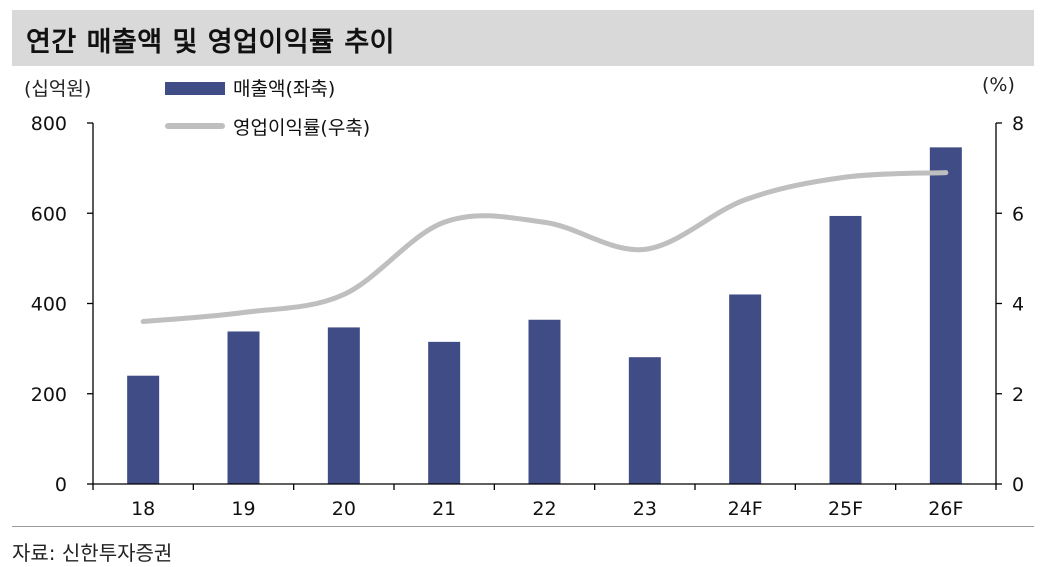  I want to click on source-note: 자료: 신한투자증권, so click(92, 553).